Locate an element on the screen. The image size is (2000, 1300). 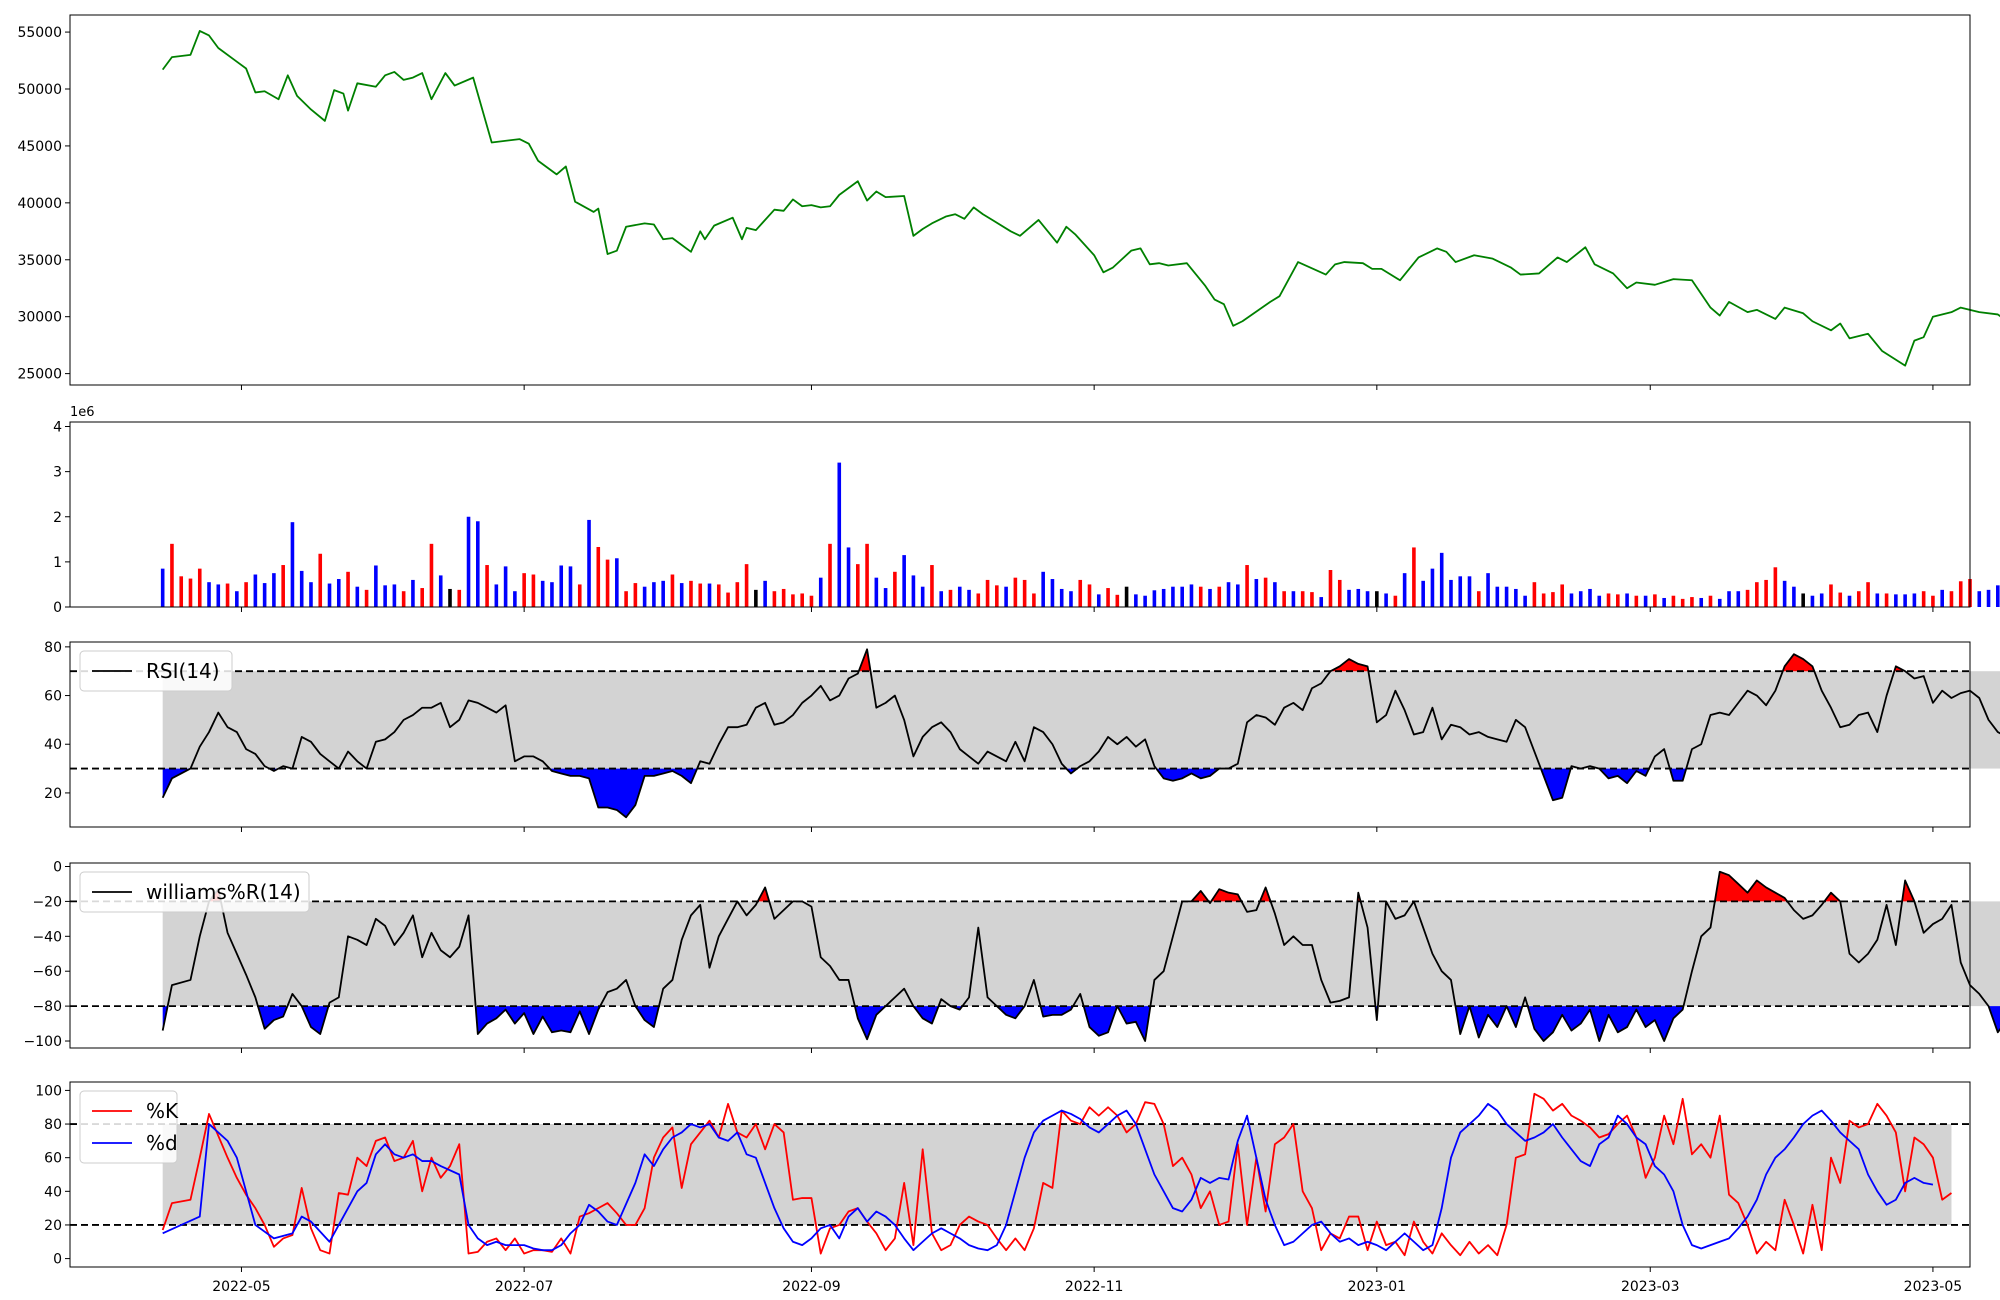
williams-legend: williams%R(14) is located at coordinates (194, 892).